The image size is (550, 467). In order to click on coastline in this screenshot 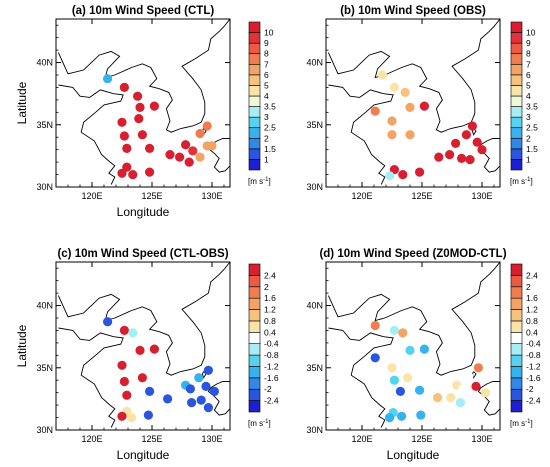, I will do `click(143, 345)`.